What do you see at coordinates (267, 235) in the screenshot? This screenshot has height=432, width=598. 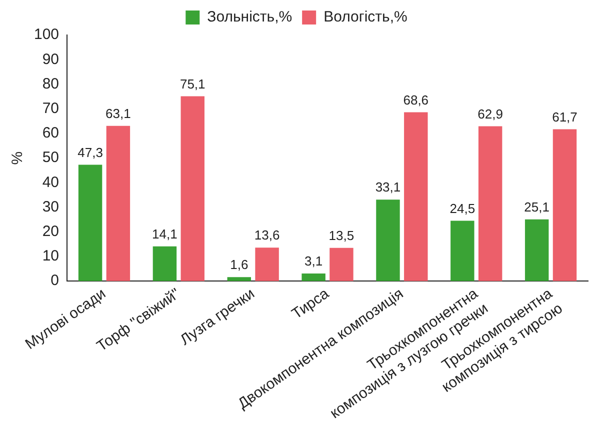 I see `data-label: 13,6` at bounding box center [267, 235].